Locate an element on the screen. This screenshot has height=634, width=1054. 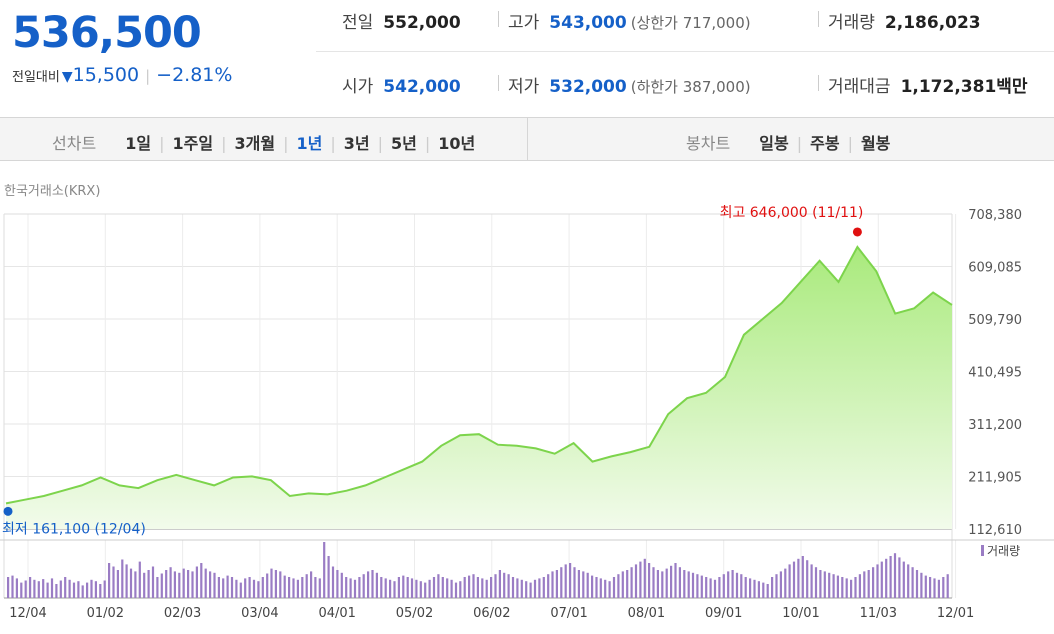
x-tick-label: 06/02 is located at coordinates (491, 613).